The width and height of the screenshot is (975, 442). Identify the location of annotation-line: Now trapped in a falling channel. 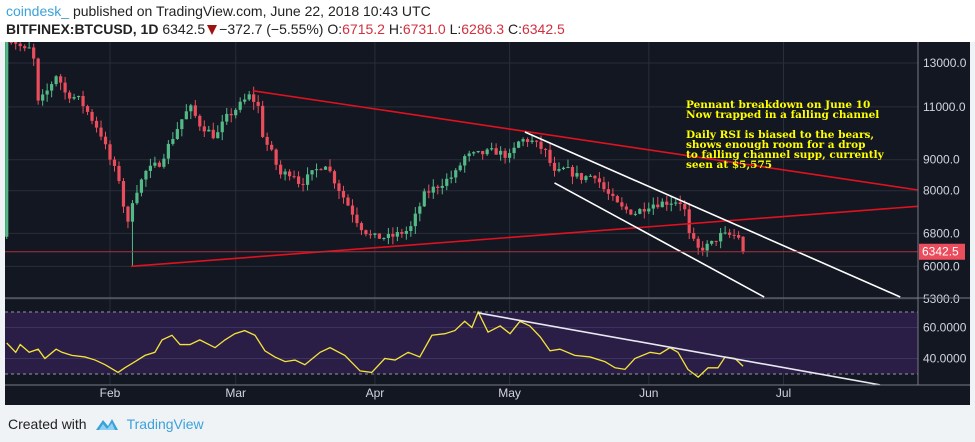
(783, 115).